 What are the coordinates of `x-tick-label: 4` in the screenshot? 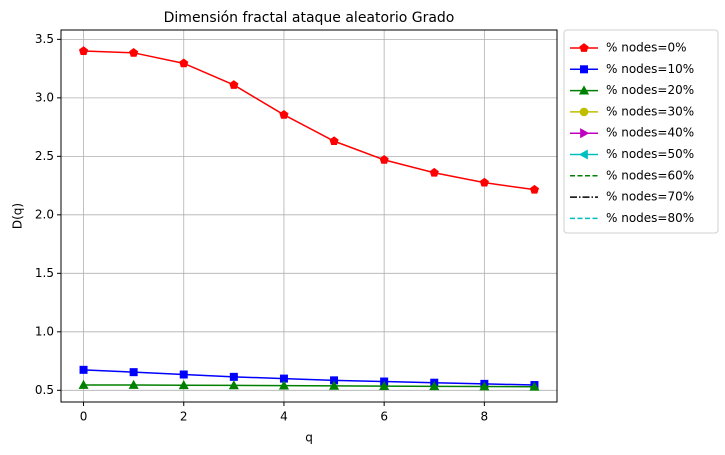 It's located at (284, 417).